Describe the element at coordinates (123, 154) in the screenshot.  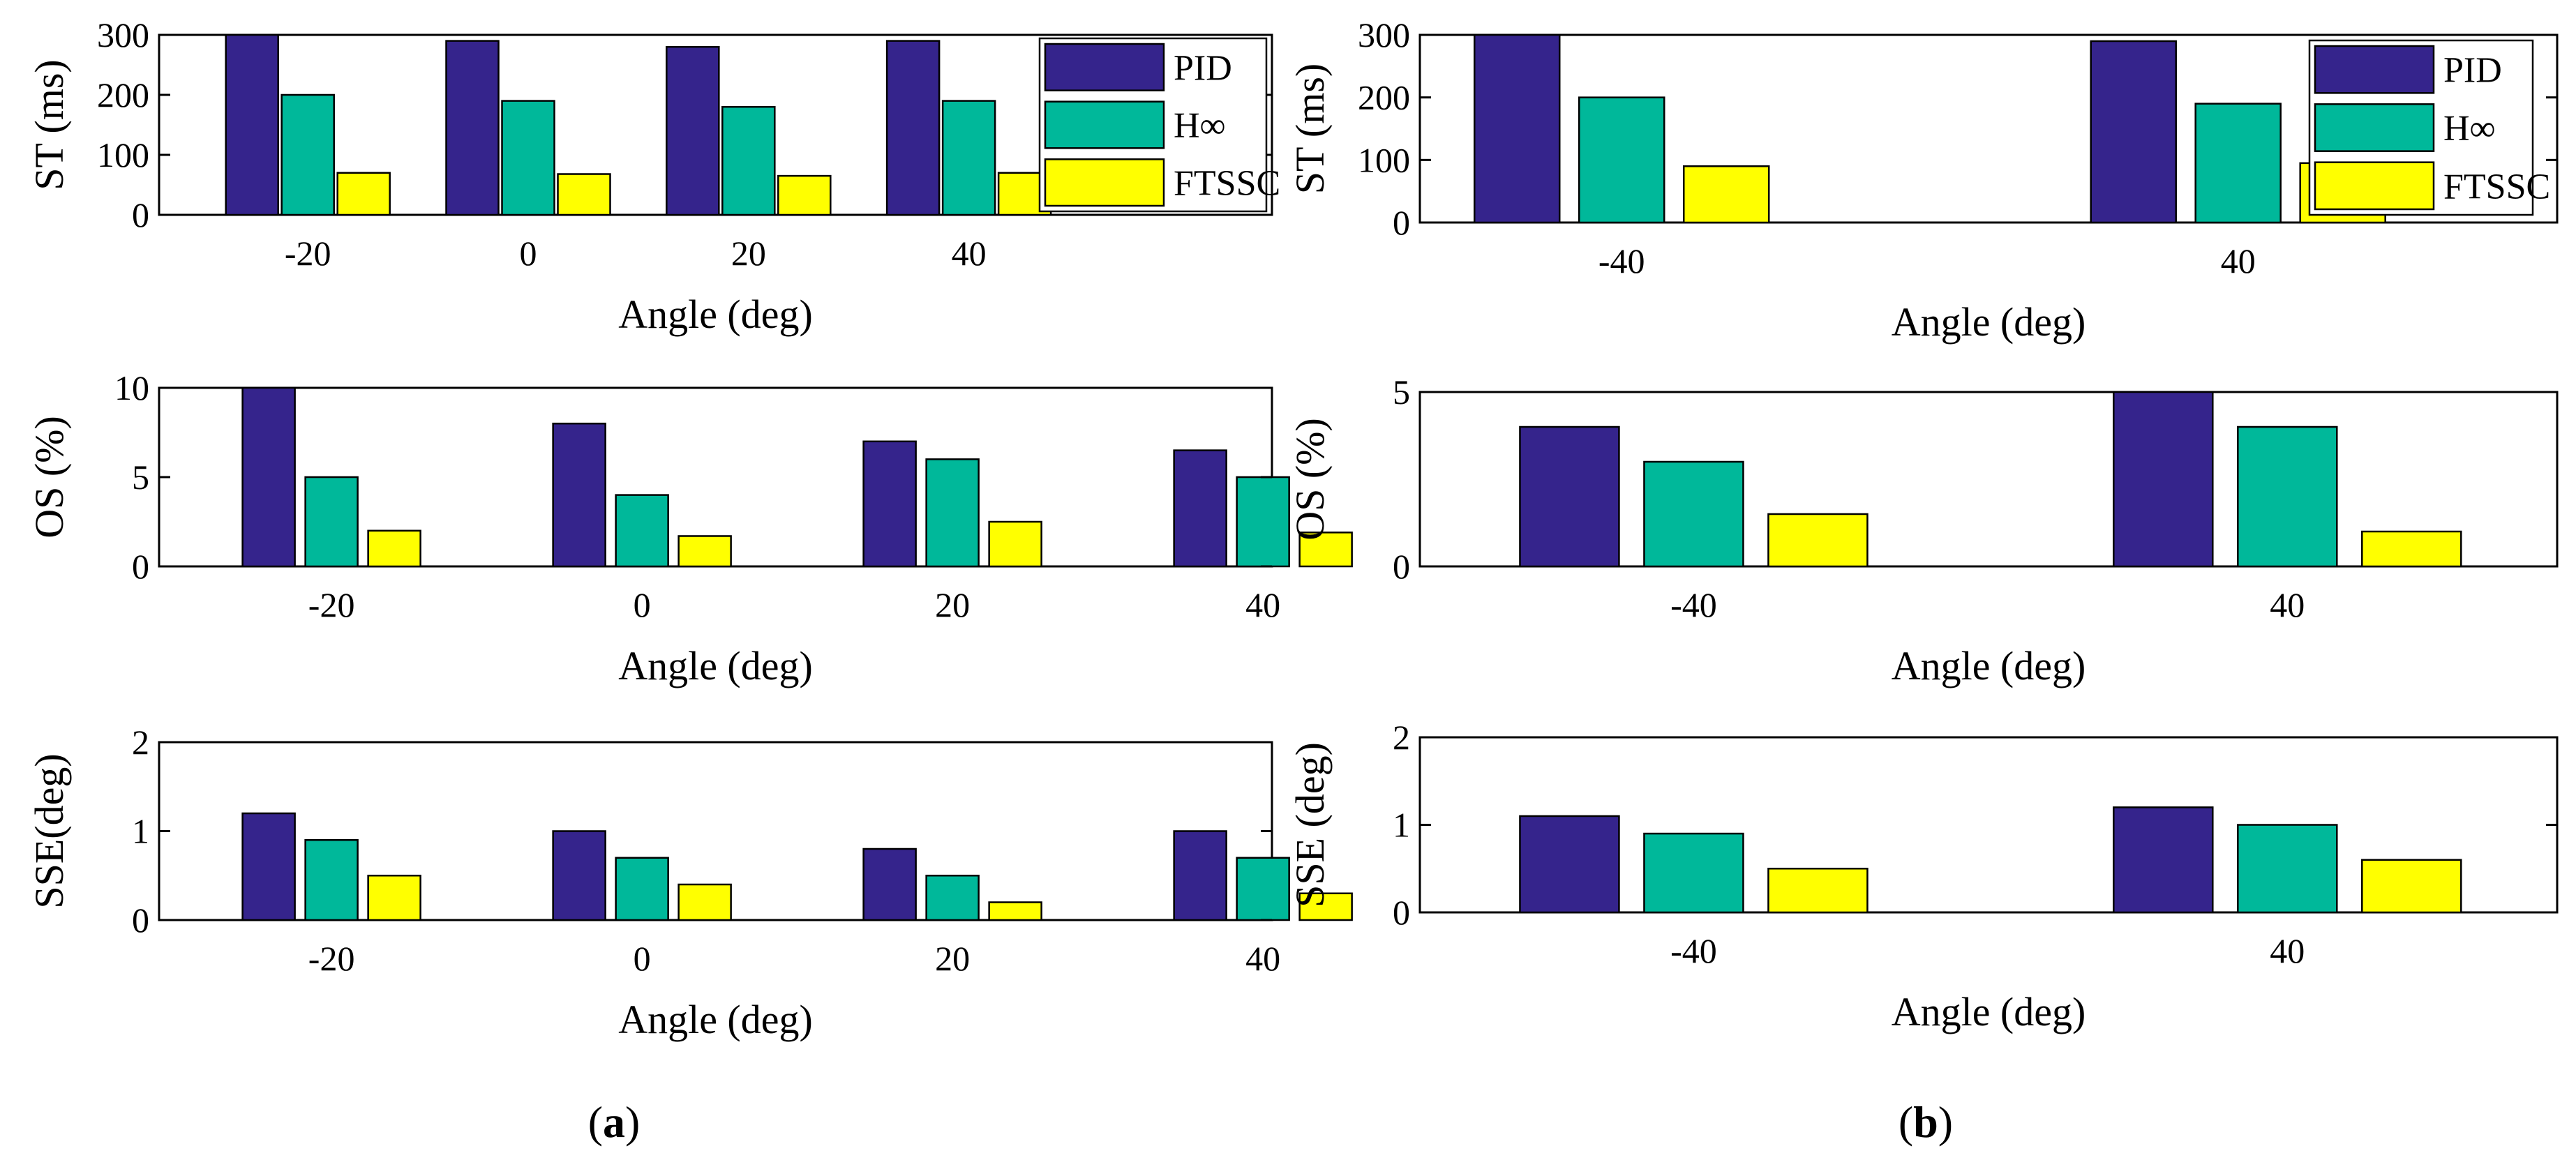
I see `y-tick-label: 100` at that location.